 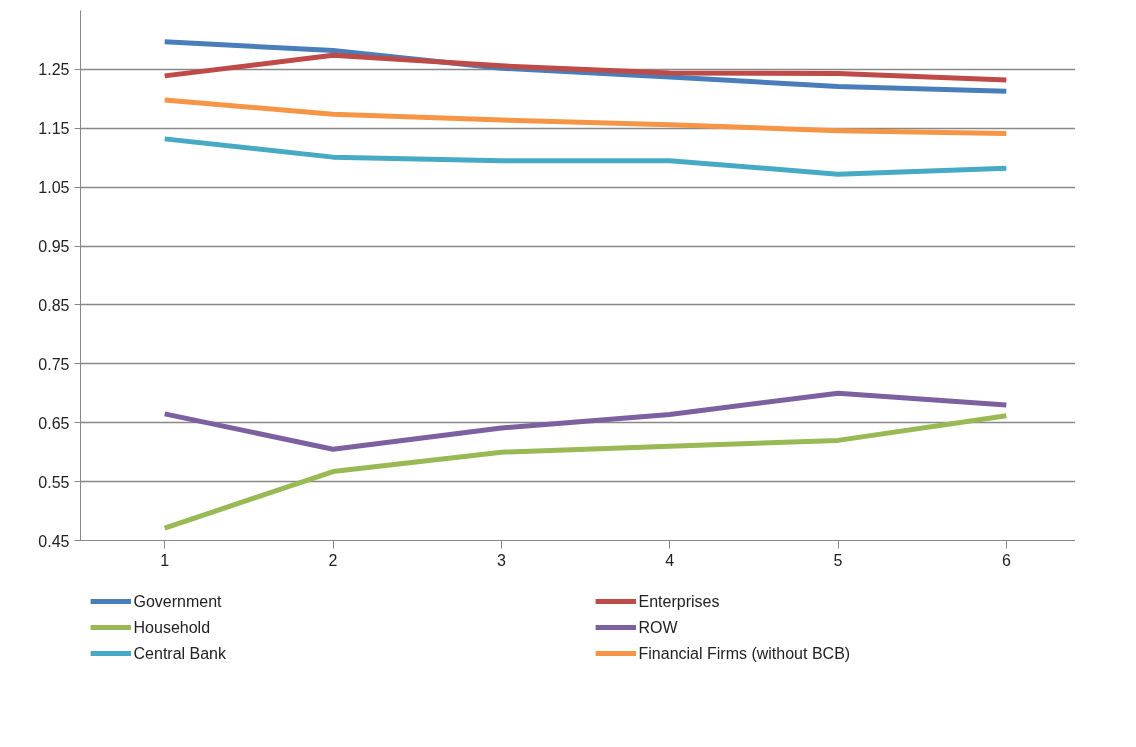 I want to click on y-tick-label: 0.45, so click(x=54, y=541).